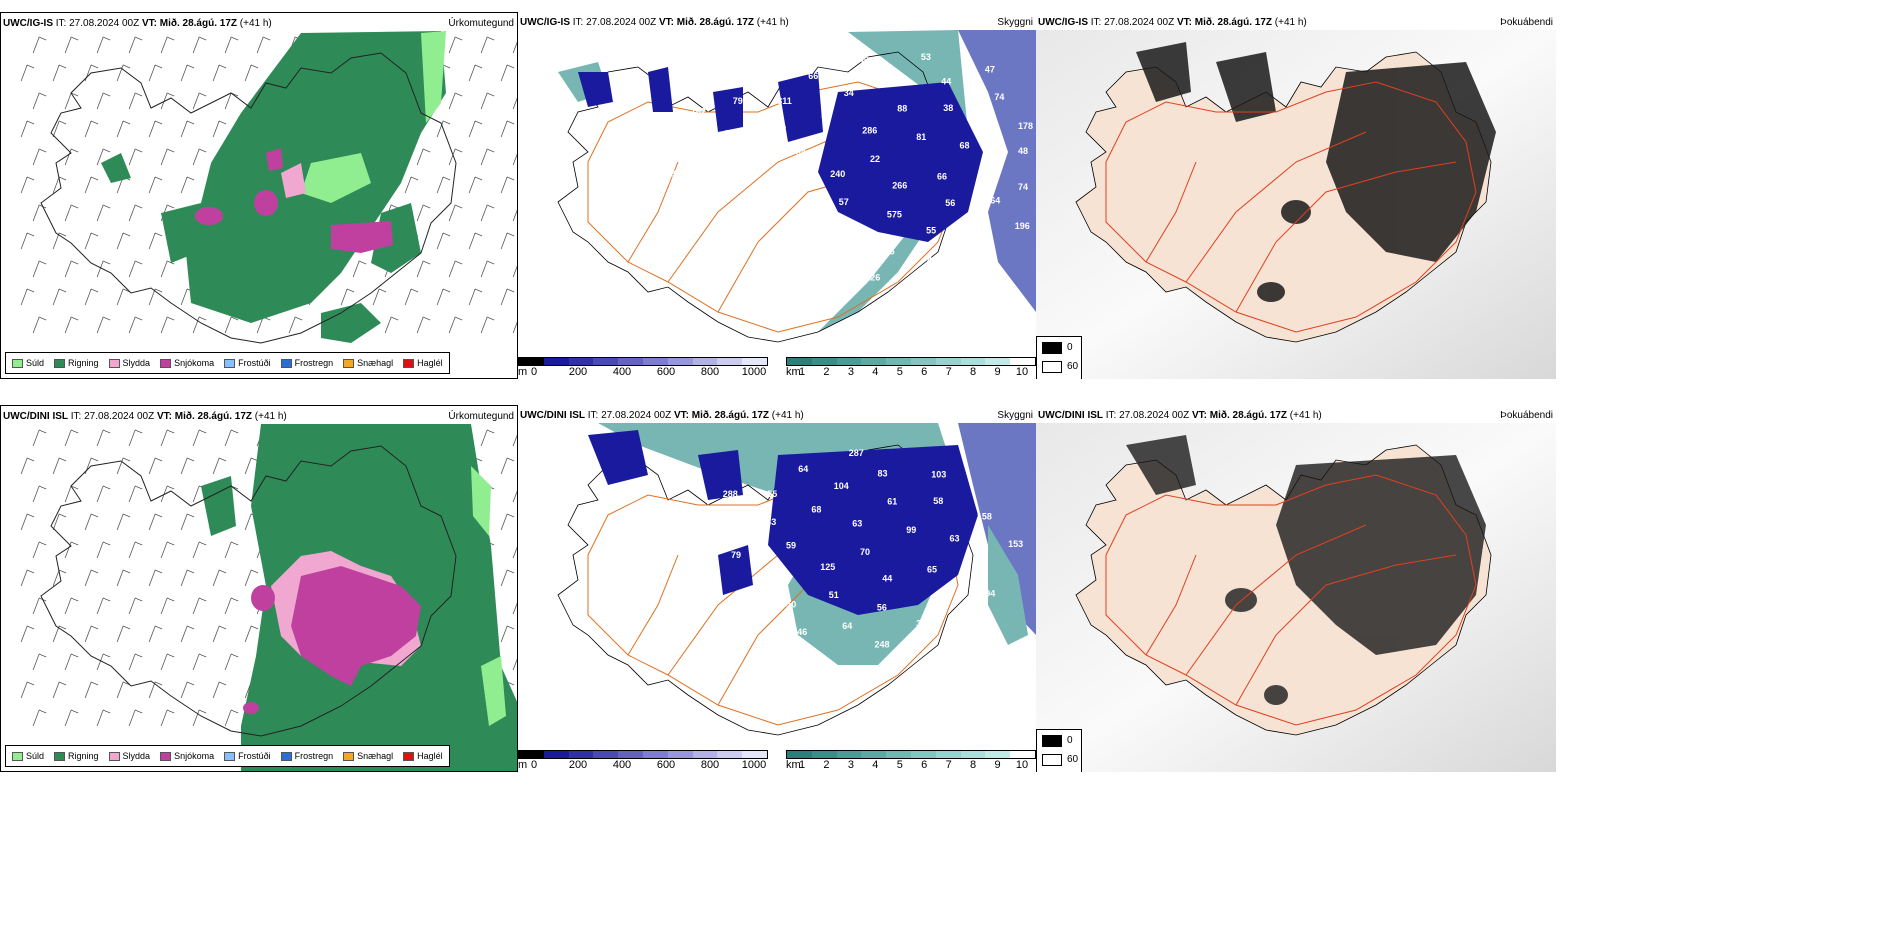  I want to click on legend-item: Snjókoma, so click(187, 756).